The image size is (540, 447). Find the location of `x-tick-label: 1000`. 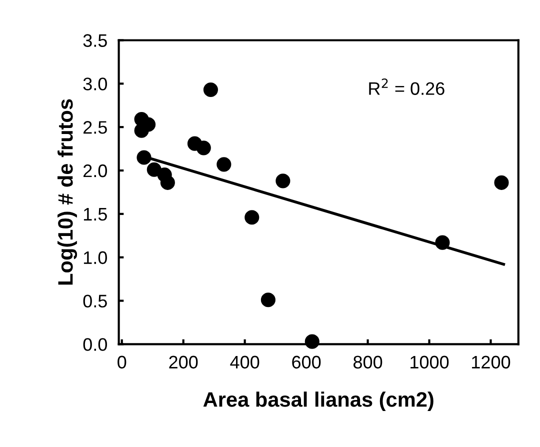

x-tick-label: 1000 is located at coordinates (429, 362).